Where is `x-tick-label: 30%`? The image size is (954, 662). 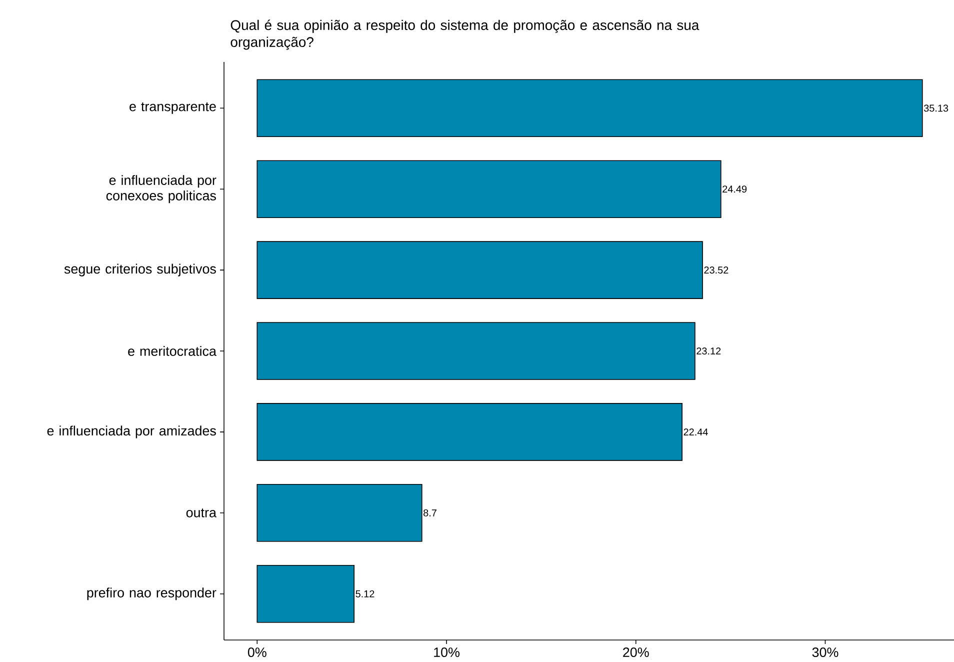 x-tick-label: 30% is located at coordinates (825, 653).